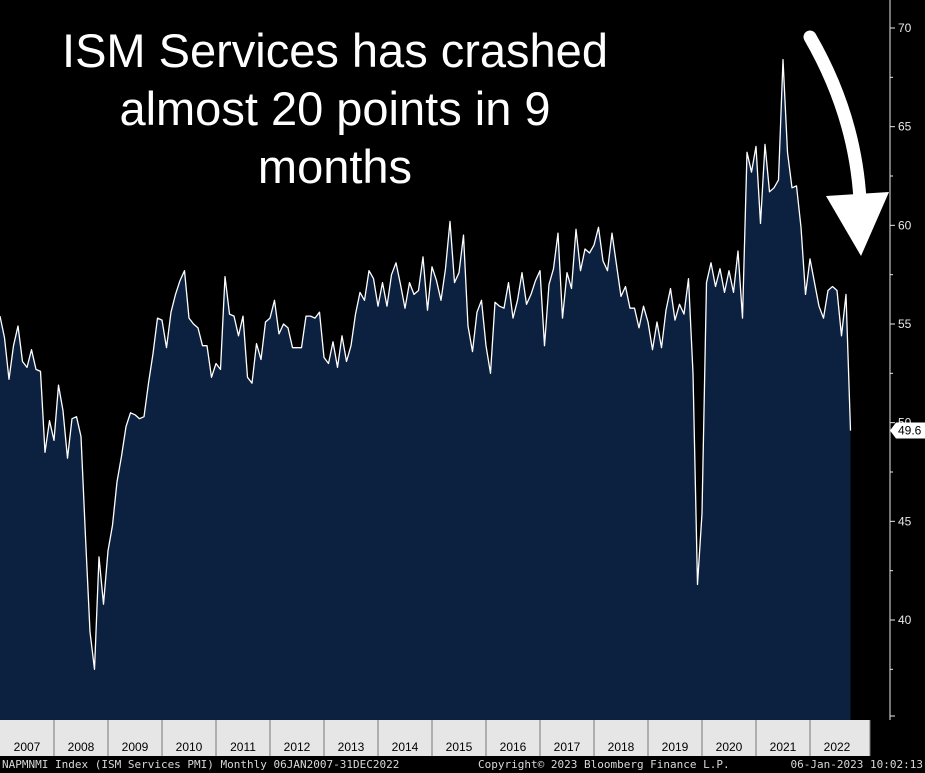 The width and height of the screenshot is (925, 773). What do you see at coordinates (81, 747) in the screenshot?
I see `x-tick-label: 2008` at bounding box center [81, 747].